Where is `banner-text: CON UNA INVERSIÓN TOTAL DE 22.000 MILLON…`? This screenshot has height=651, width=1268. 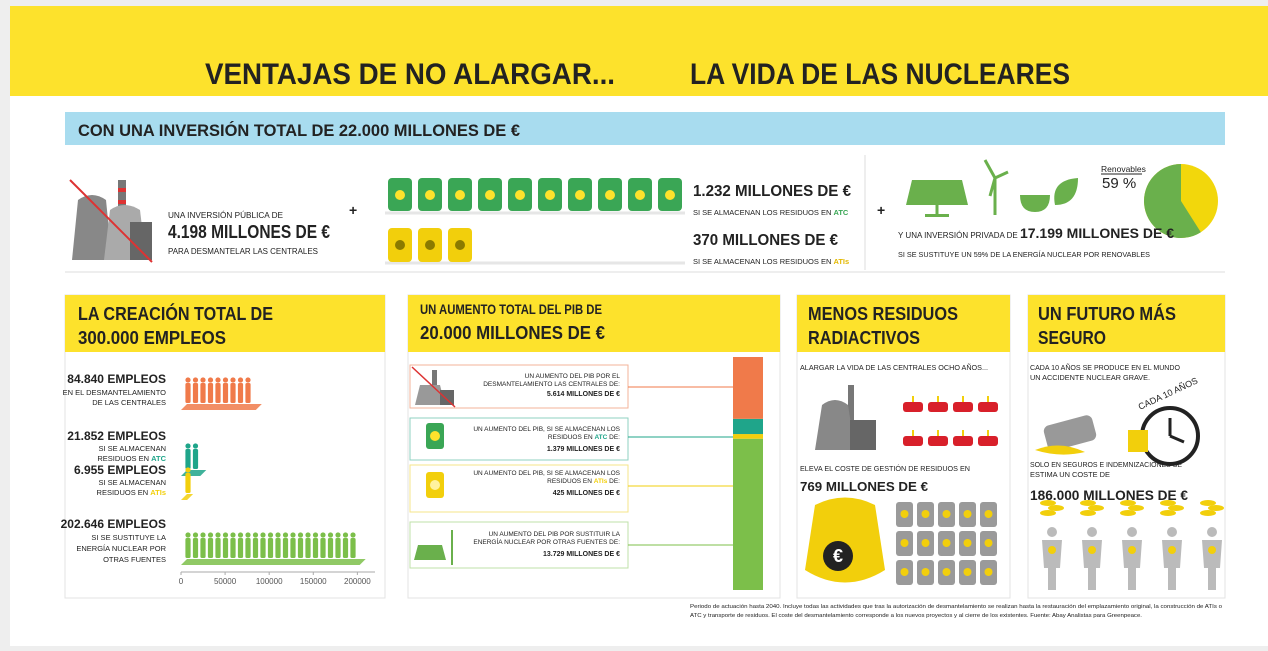 banner-text: CON UNA INVERSIÓN TOTAL DE 22.000 MILLON… is located at coordinates (299, 130).